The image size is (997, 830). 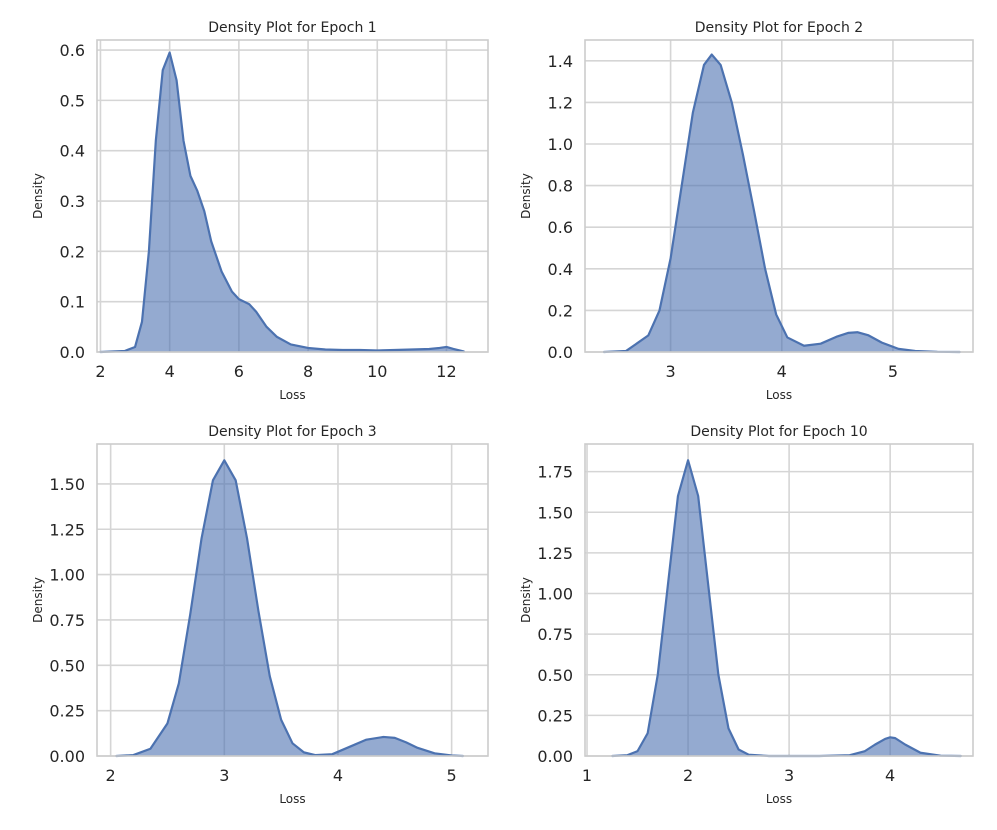 What do you see at coordinates (292, 28) in the screenshot?
I see `subplot-title: Density Plot for Epoch 1` at bounding box center [292, 28].